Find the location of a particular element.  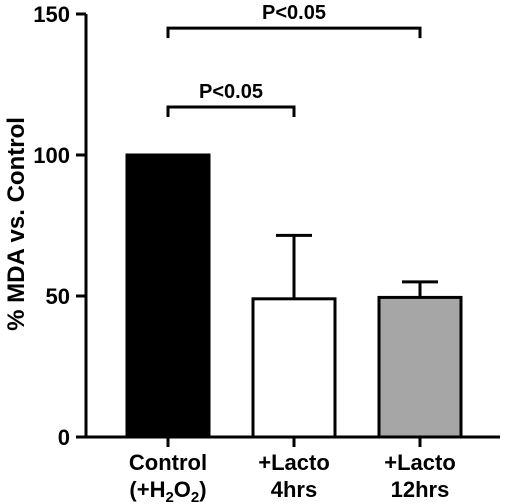

label-text: 12hrs is located at coordinates (420, 489).